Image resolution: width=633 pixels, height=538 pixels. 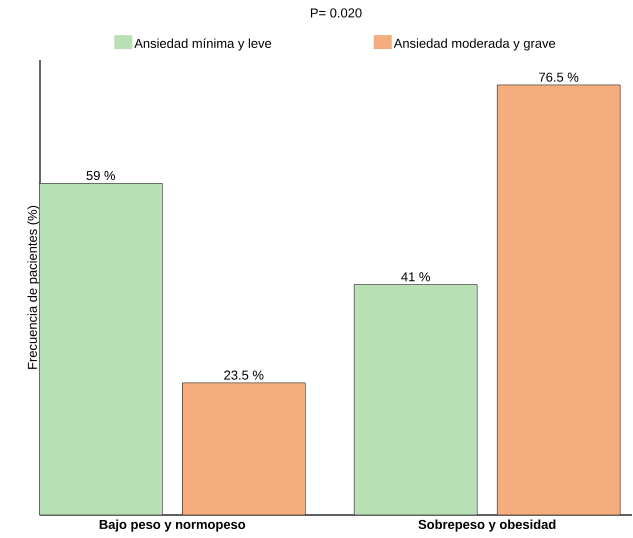 What do you see at coordinates (33, 287) in the screenshot?
I see `y-axis-title: Frecuencia de pacientes (%)` at bounding box center [33, 287].